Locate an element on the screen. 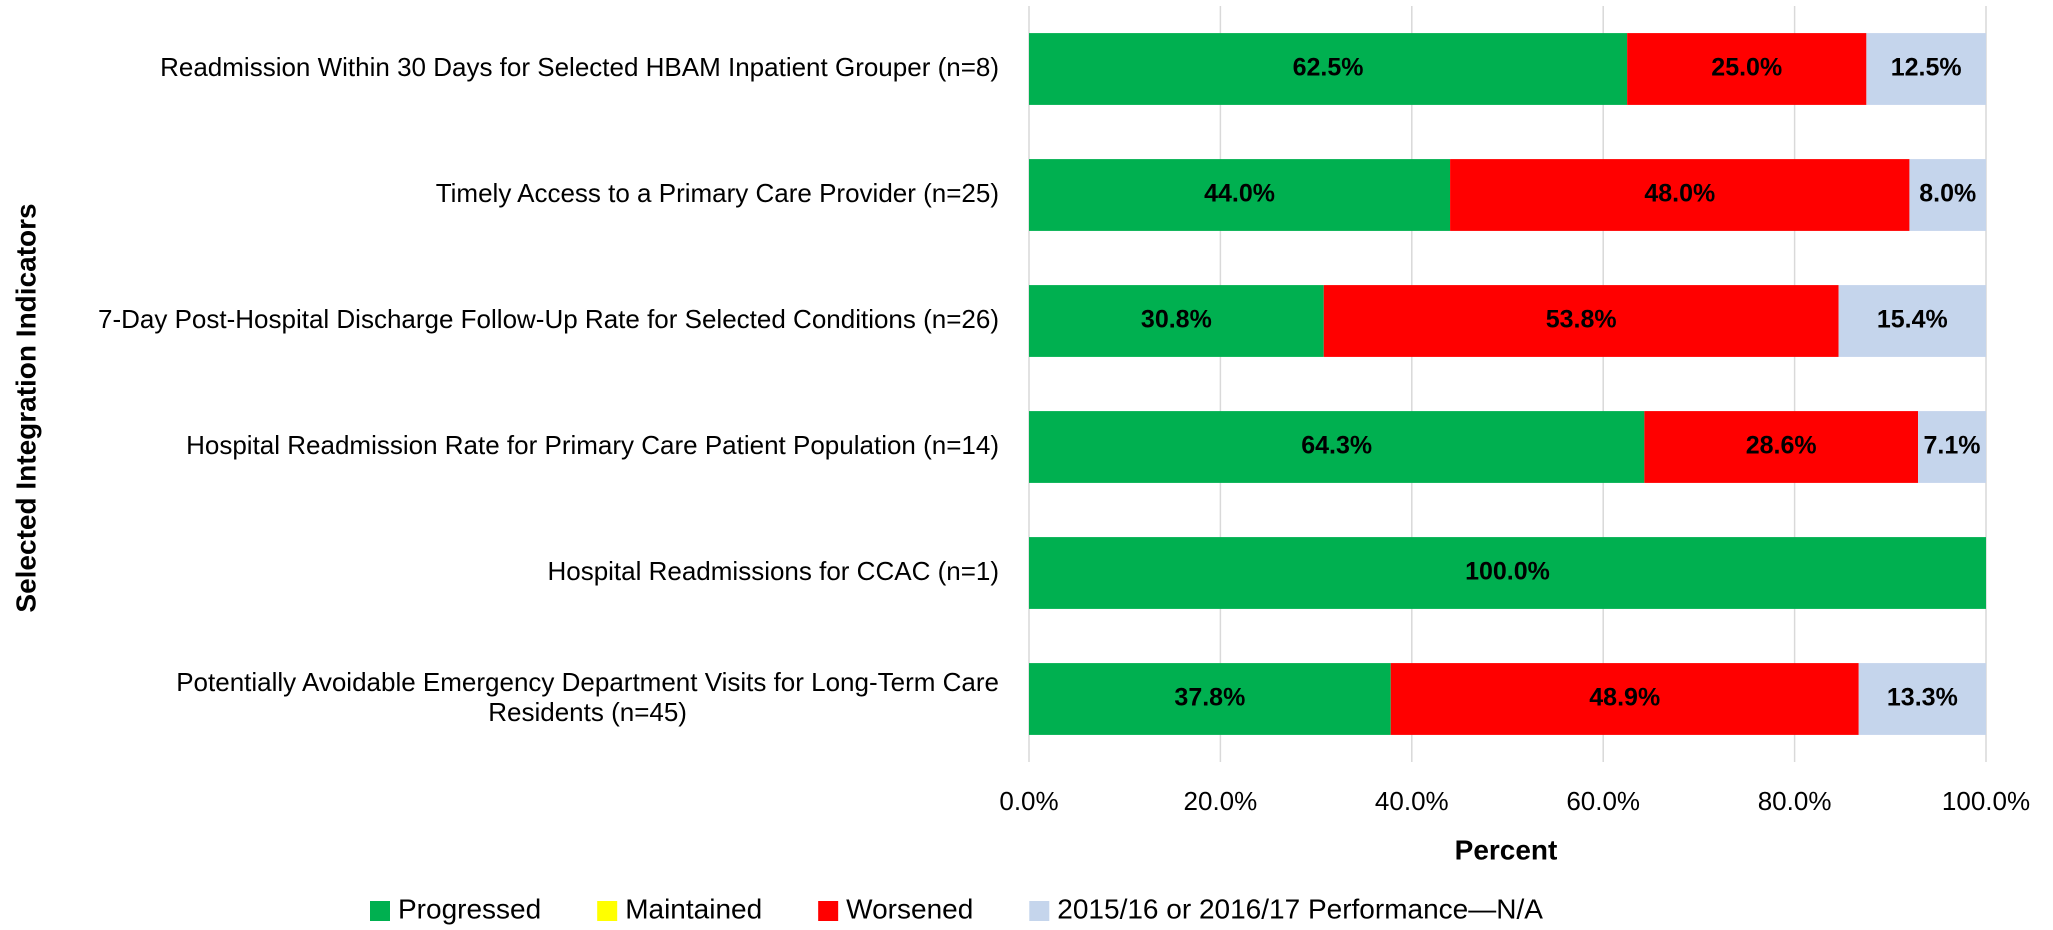 Image resolution: width=2053 pixels, height=930 pixels. data-label: 13.3% is located at coordinates (1922, 698).